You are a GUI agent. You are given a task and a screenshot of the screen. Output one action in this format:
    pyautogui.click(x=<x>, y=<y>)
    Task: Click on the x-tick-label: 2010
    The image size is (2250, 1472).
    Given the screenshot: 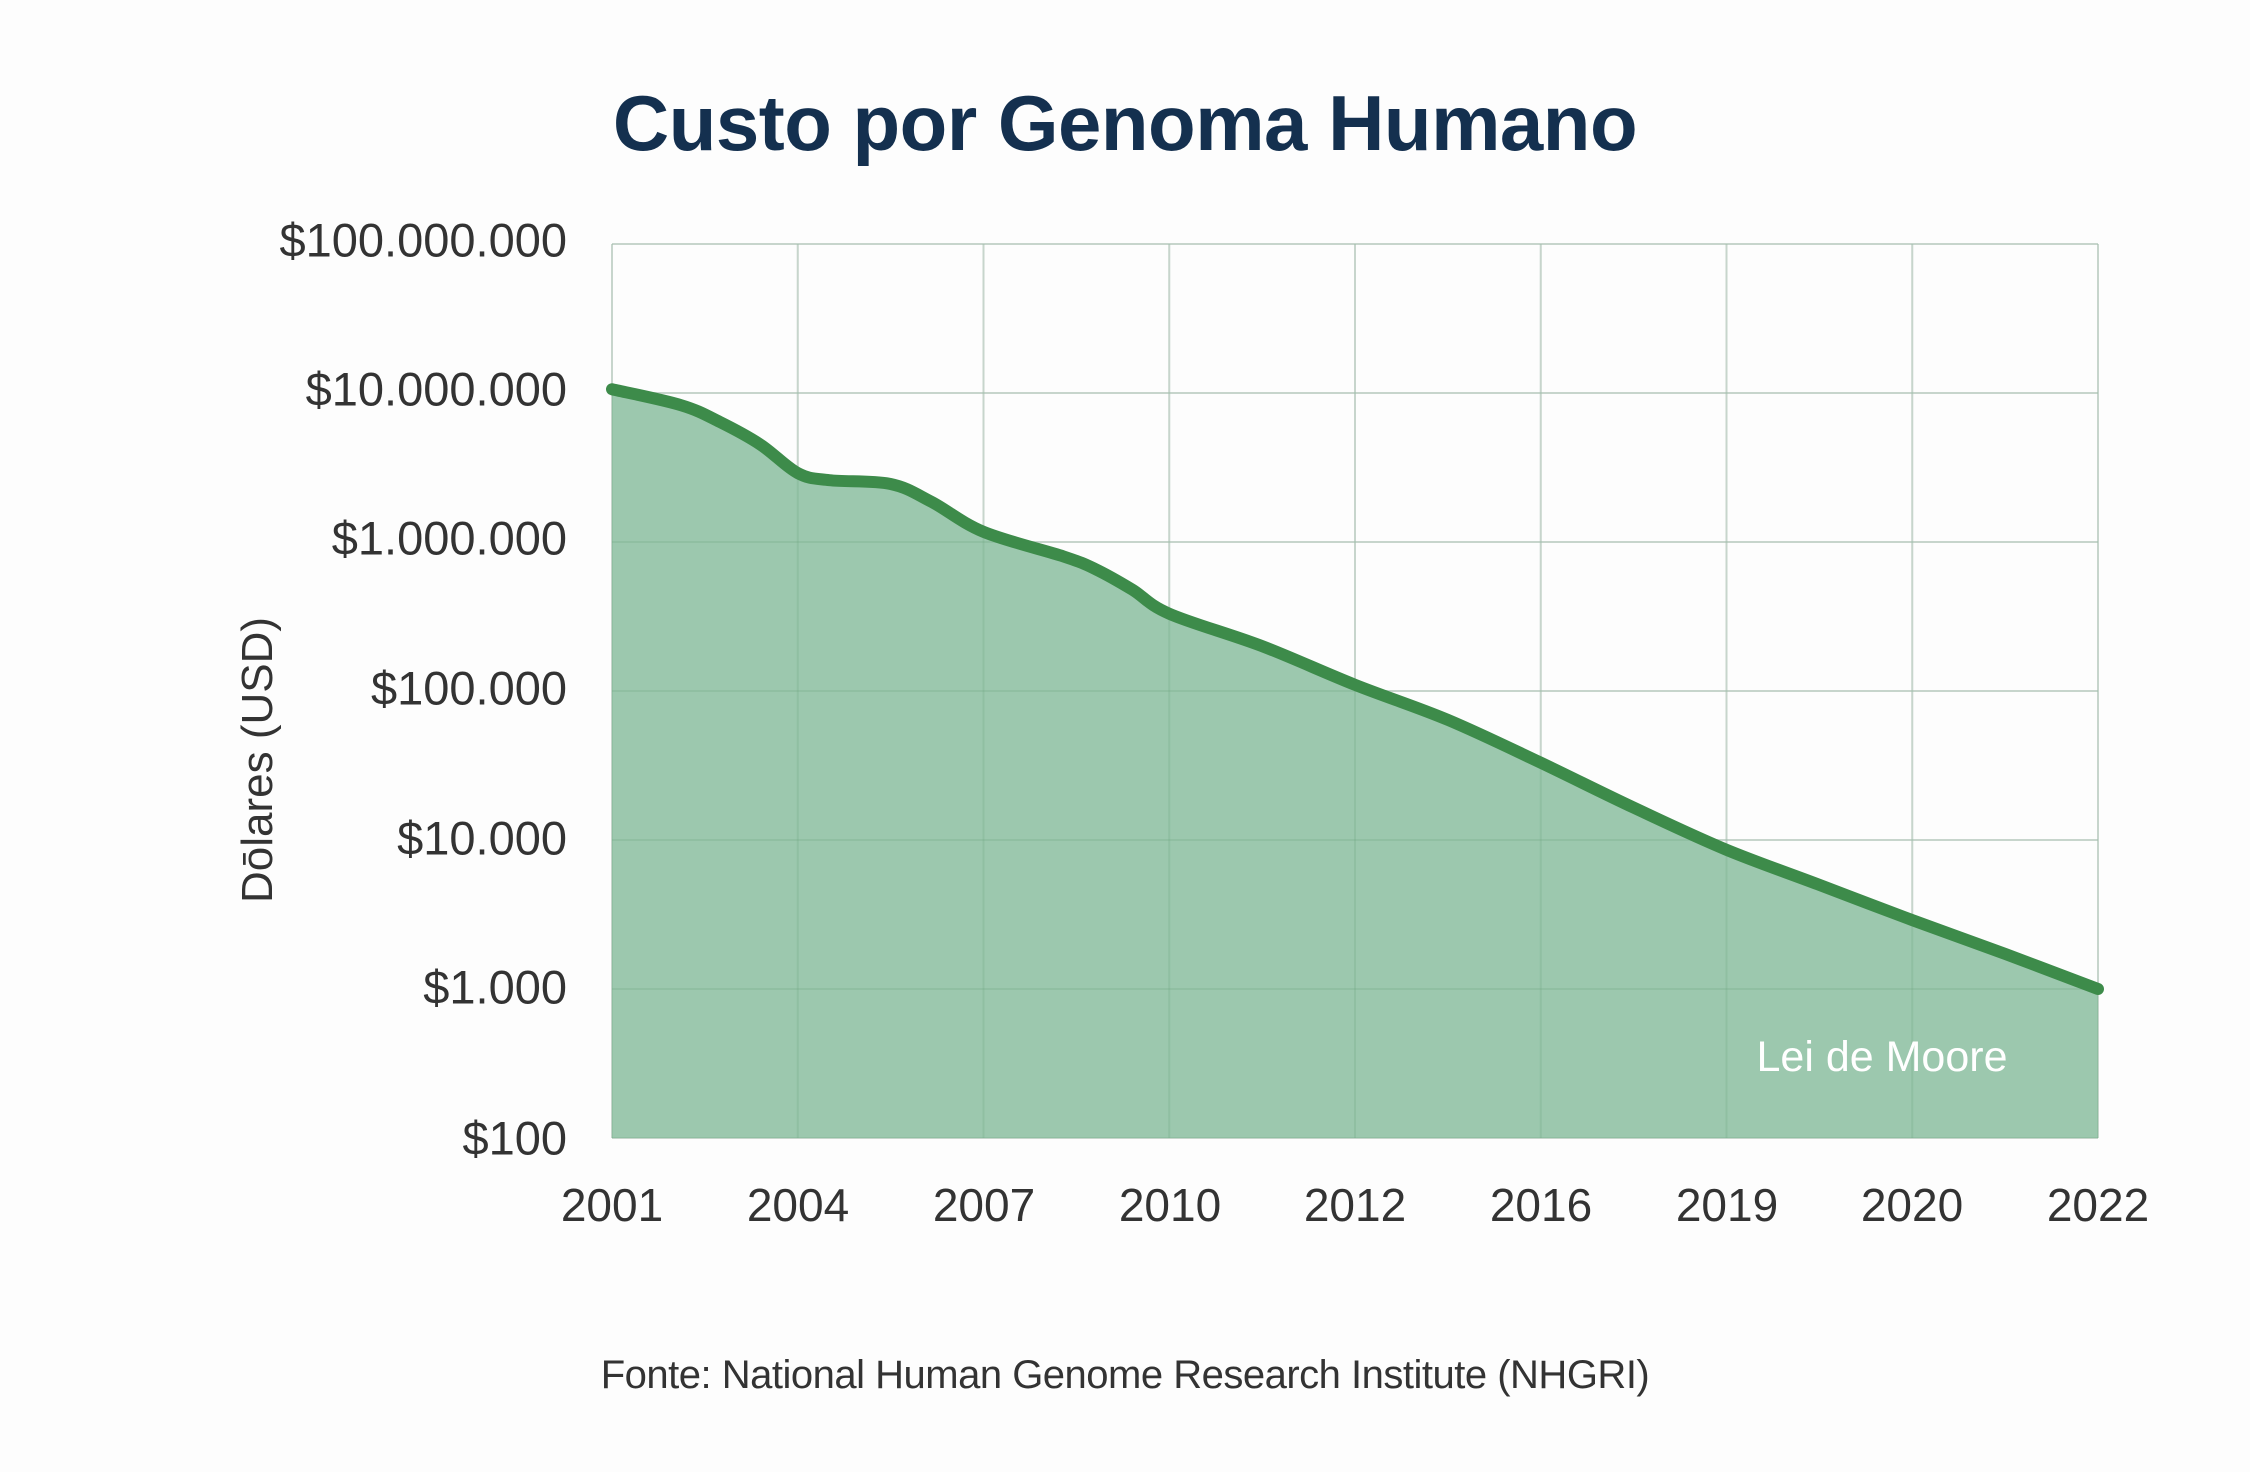 What is the action you would take?
    pyautogui.click(x=1170, y=1205)
    